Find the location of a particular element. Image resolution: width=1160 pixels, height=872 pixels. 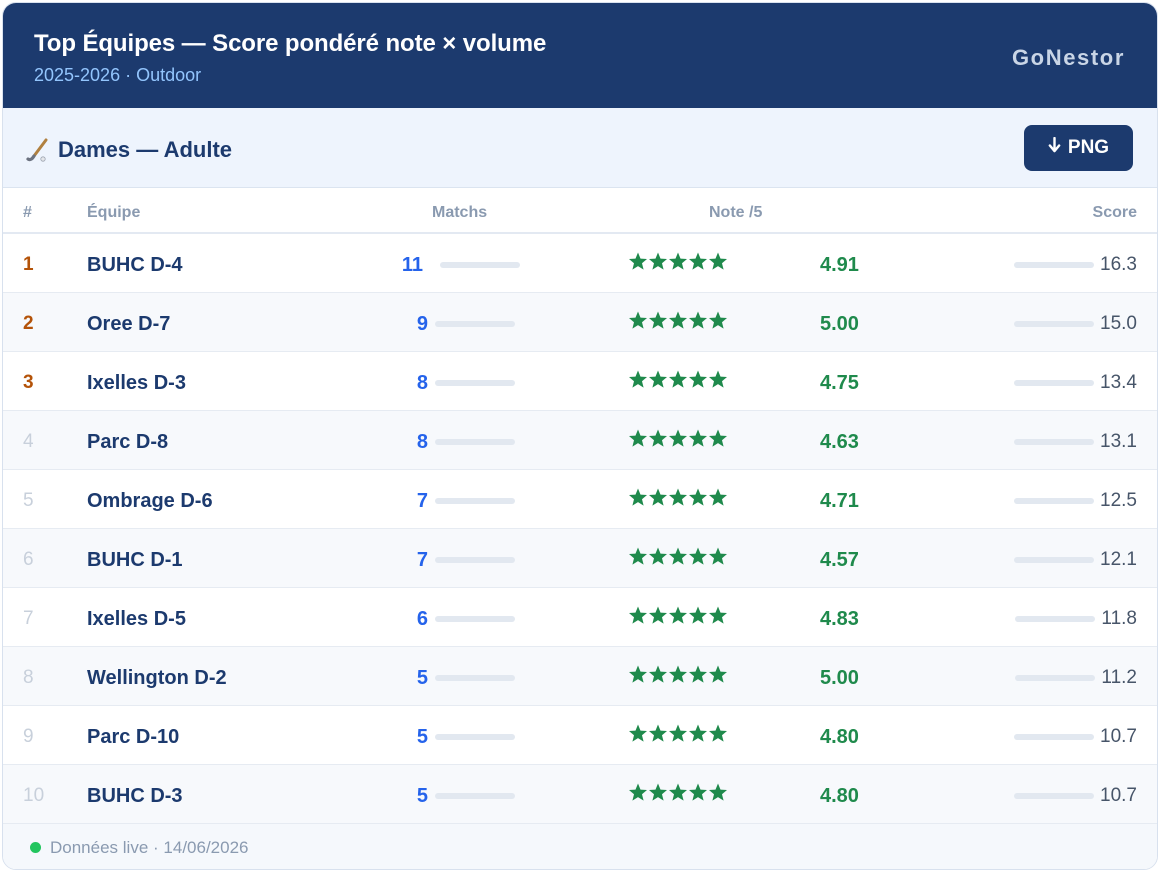

venue-label: Outdoor is located at coordinates (169, 75).